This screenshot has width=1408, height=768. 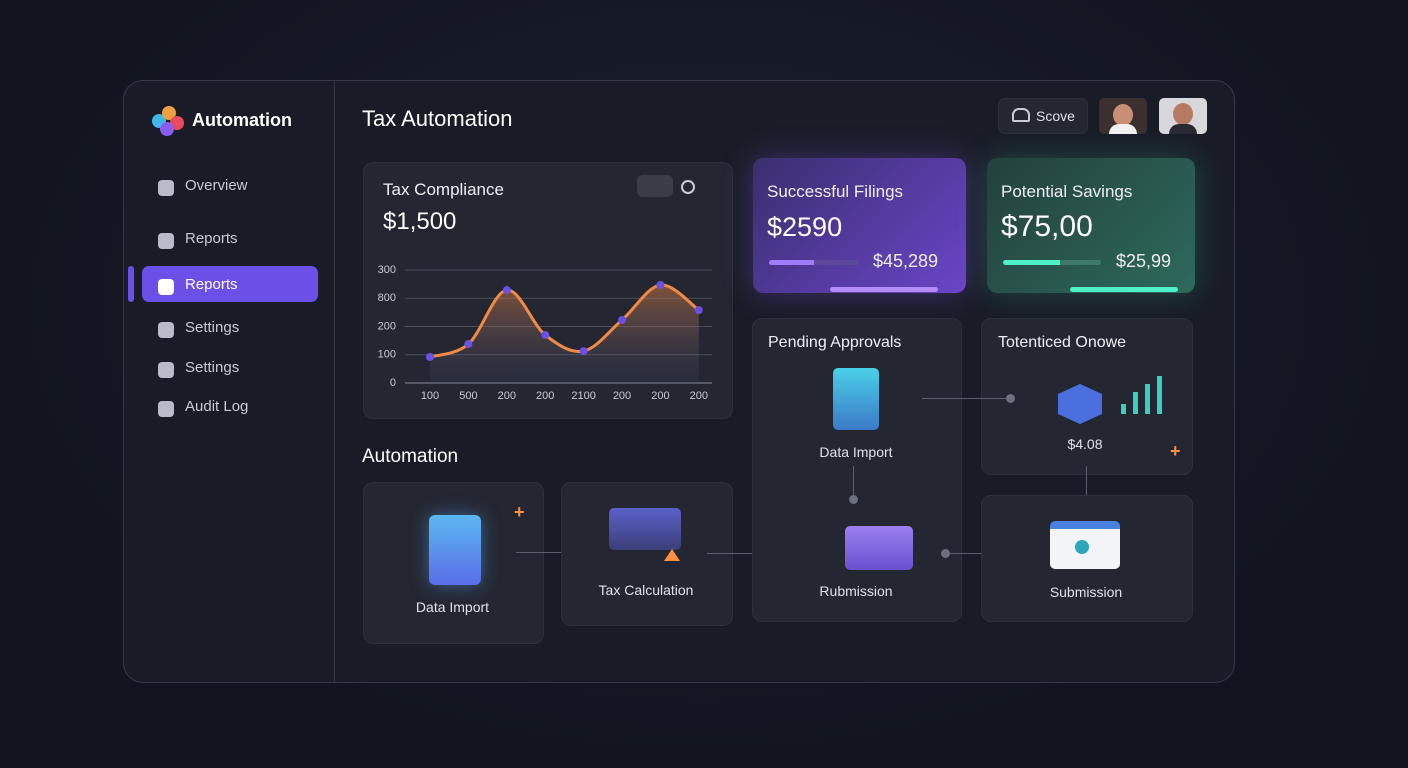 I want to click on card-value: $2590, so click(x=805, y=227).